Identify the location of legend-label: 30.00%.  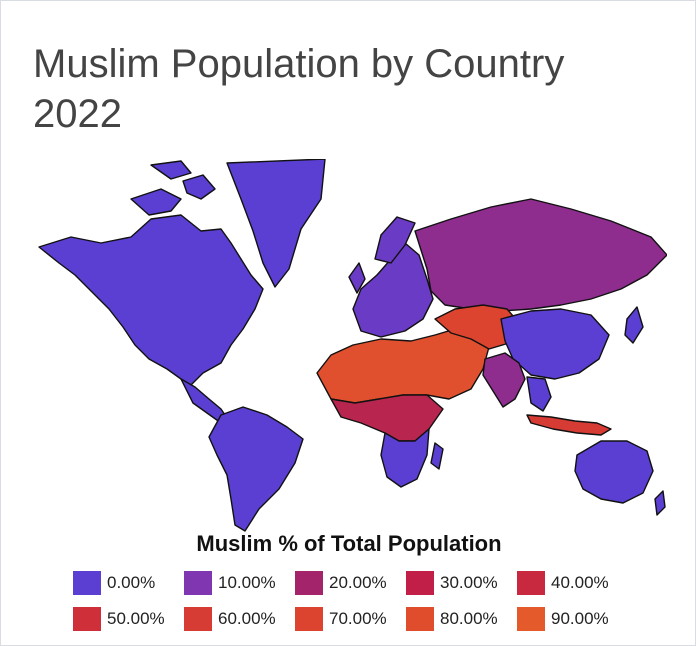
(469, 582).